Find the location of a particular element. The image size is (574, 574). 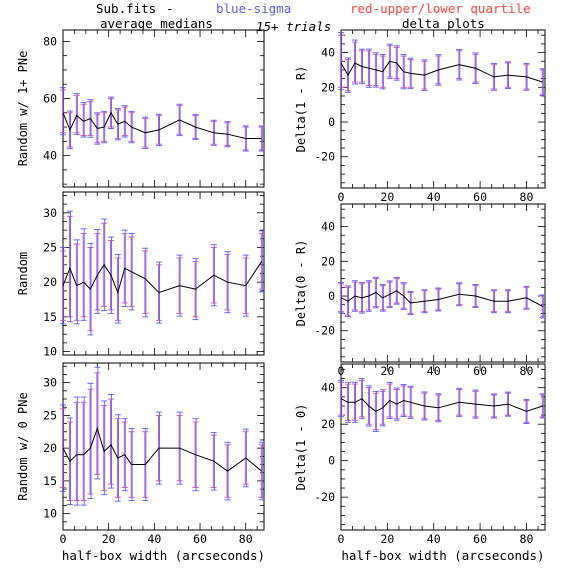

y-tick-label: 80 is located at coordinates (50, 41).